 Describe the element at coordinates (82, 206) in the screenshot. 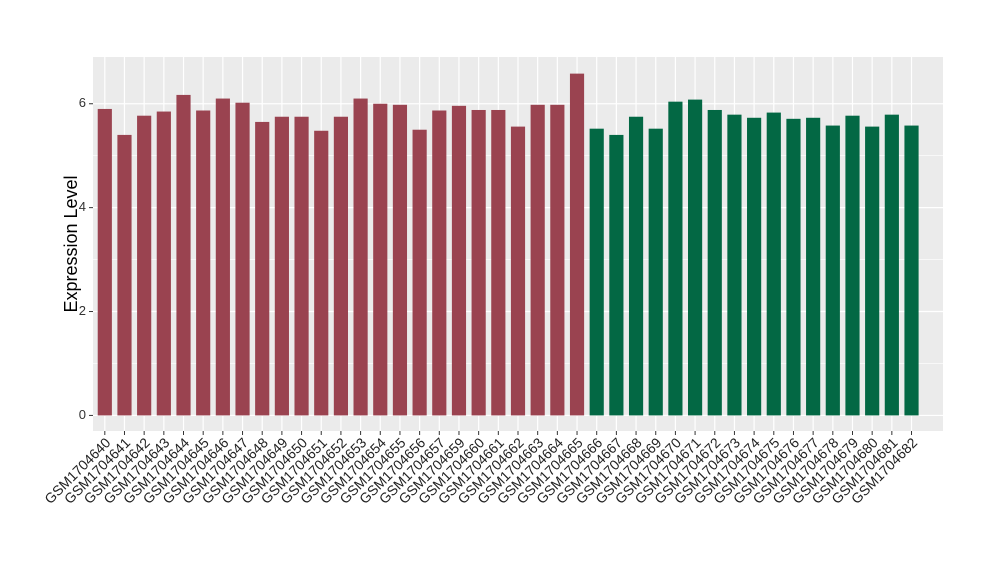

I see `y-tick-label: 4` at that location.